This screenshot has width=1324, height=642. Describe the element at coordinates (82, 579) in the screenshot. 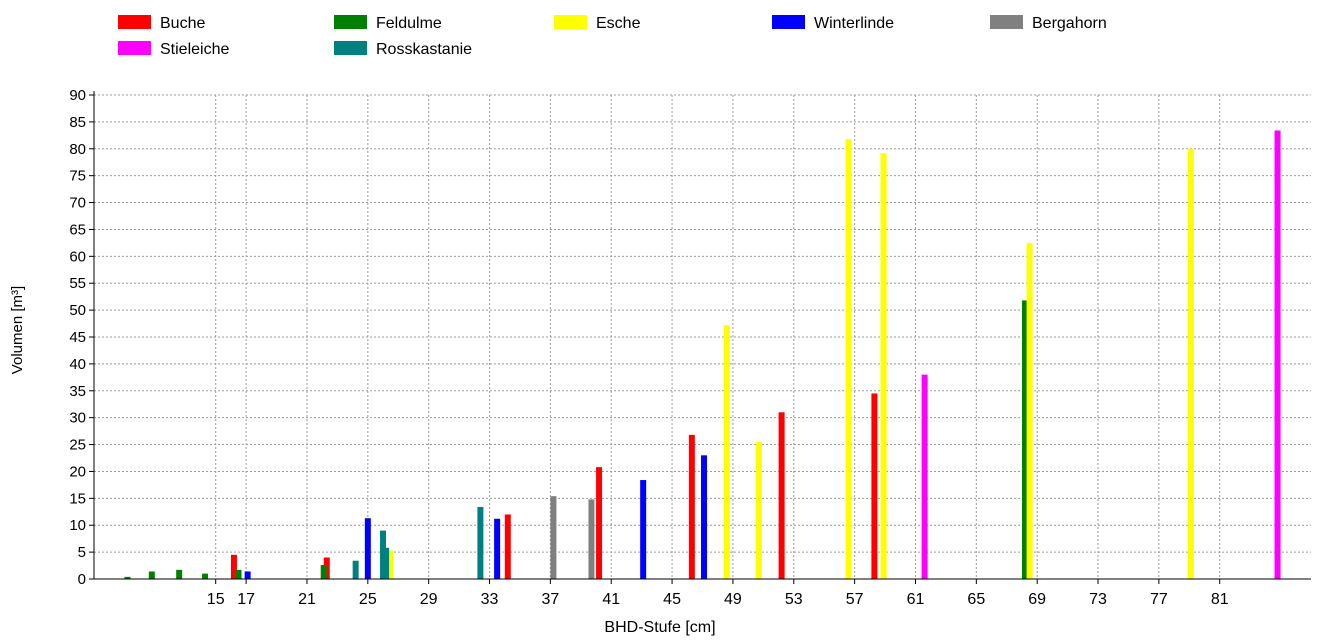

I see `y-tick-label: 0` at that location.